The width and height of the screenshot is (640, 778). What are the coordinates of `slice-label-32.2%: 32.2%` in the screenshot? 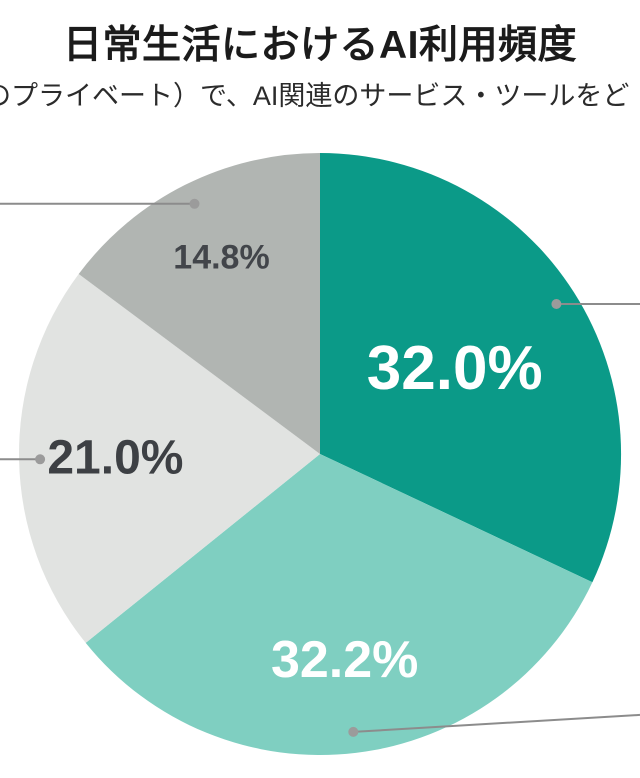 It's located at (344, 660).